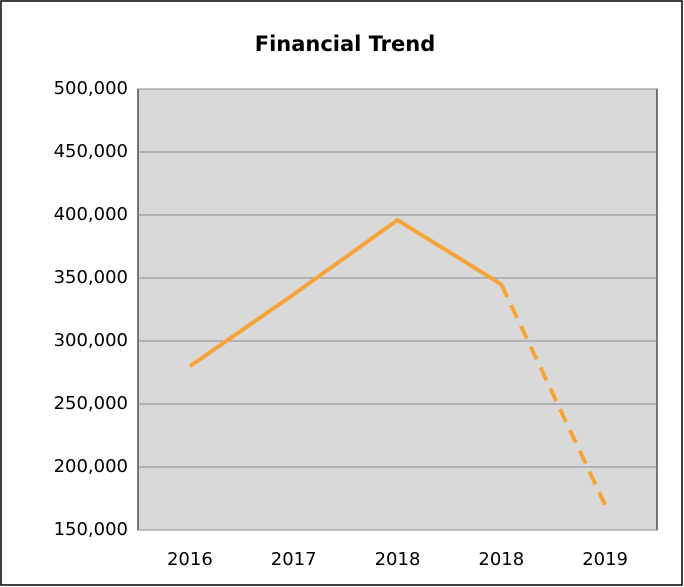  Describe the element at coordinates (190, 559) in the screenshot. I see `x-tick-label: 2016` at that location.